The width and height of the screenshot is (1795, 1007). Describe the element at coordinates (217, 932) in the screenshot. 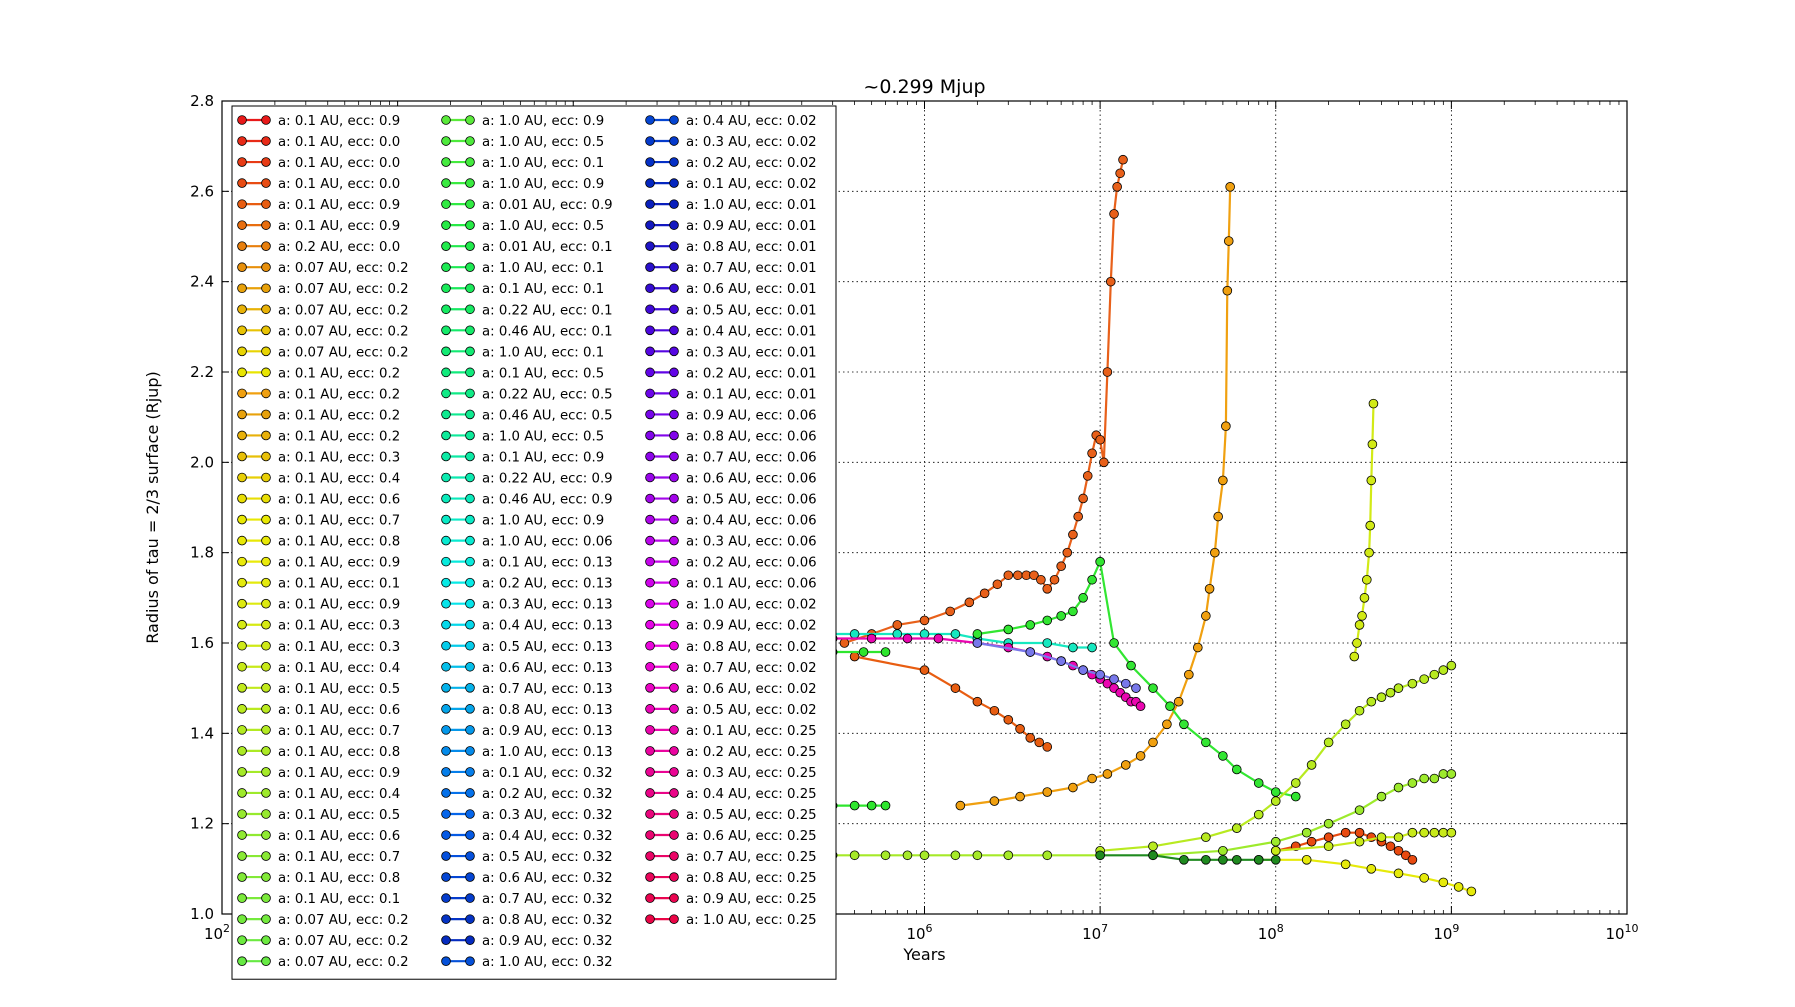

I see `x-tick-label: 10²` at that location.